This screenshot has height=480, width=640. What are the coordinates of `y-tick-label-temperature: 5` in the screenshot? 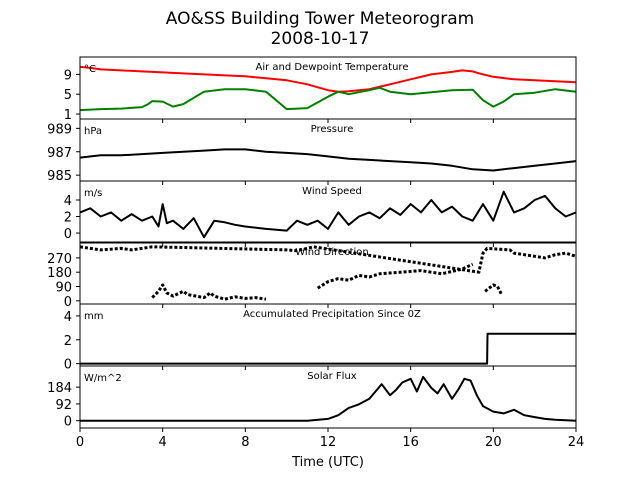 It's located at (68, 95).